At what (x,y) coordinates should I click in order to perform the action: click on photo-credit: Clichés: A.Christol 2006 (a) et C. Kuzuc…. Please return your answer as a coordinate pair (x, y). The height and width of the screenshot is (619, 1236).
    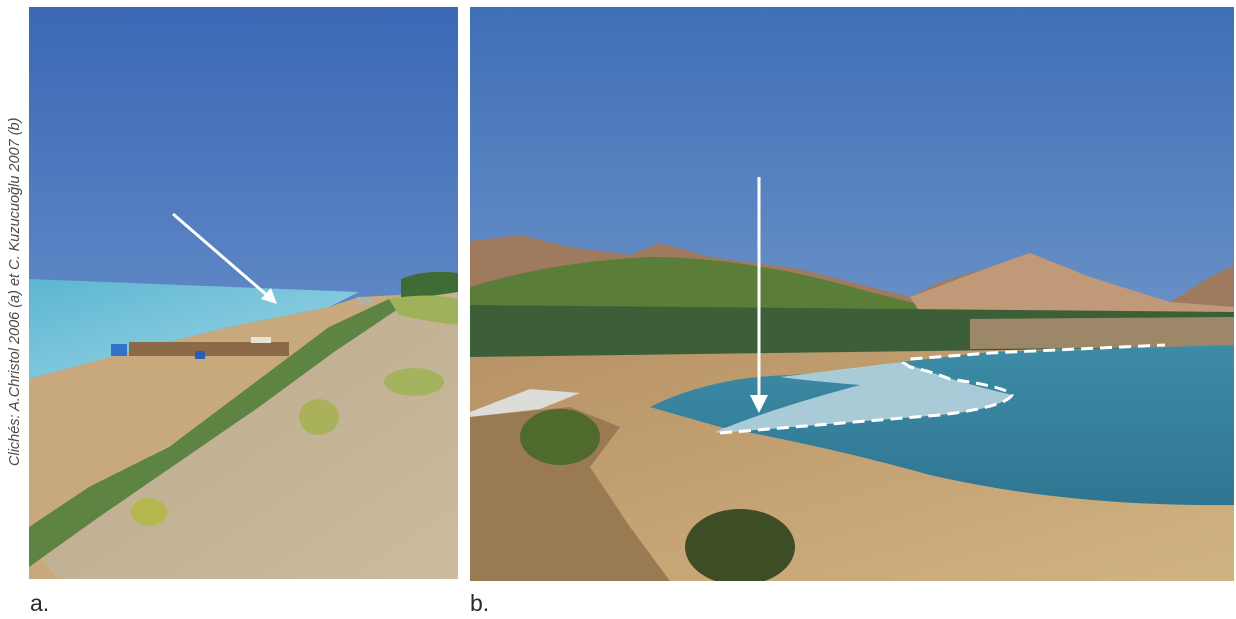
    Looking at the image, I should click on (15, 292).